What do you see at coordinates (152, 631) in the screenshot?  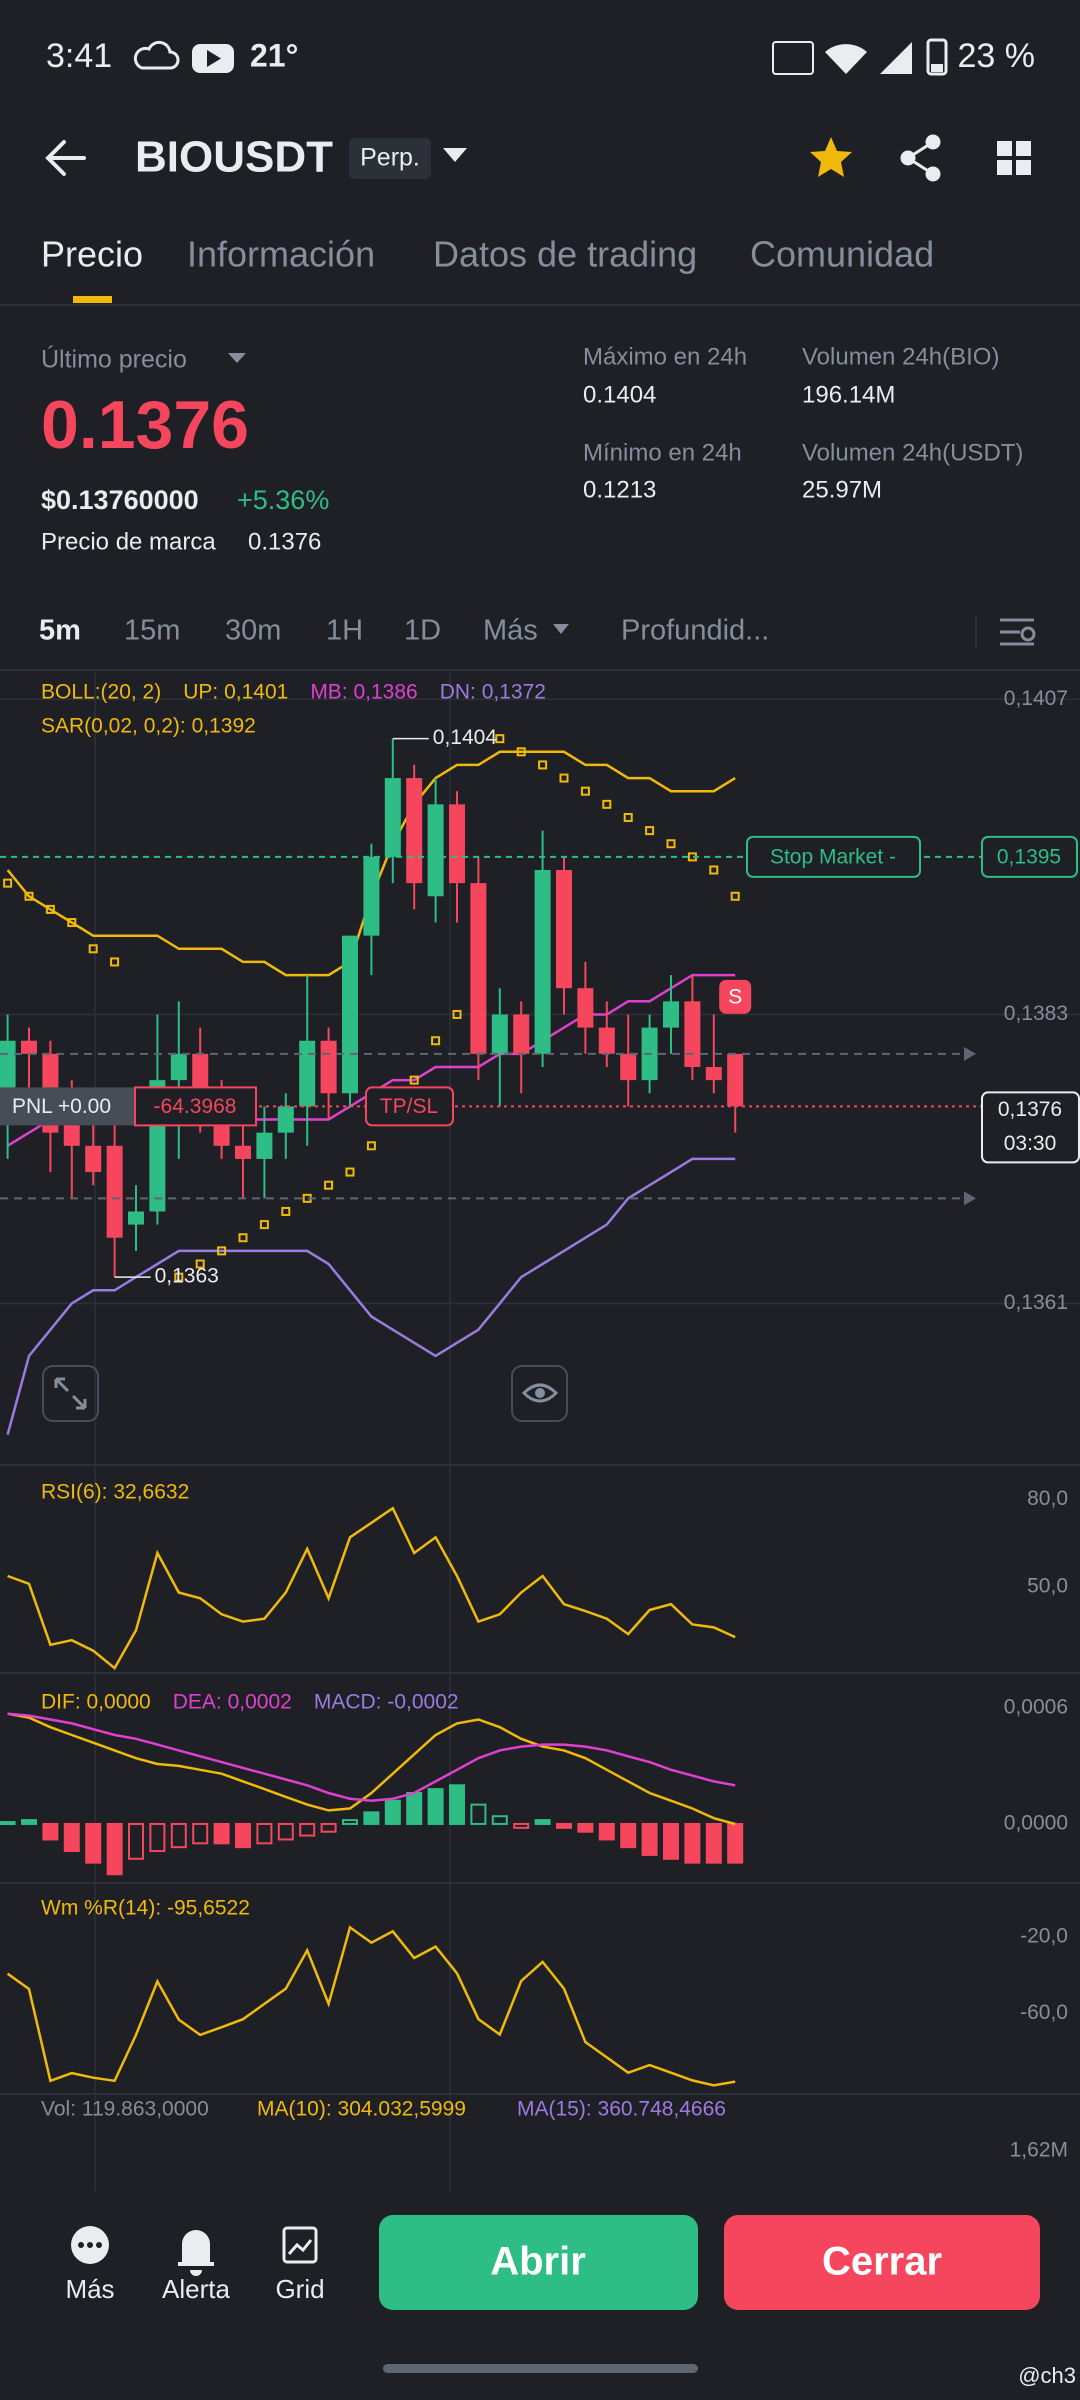 I see `interval: 15m` at bounding box center [152, 631].